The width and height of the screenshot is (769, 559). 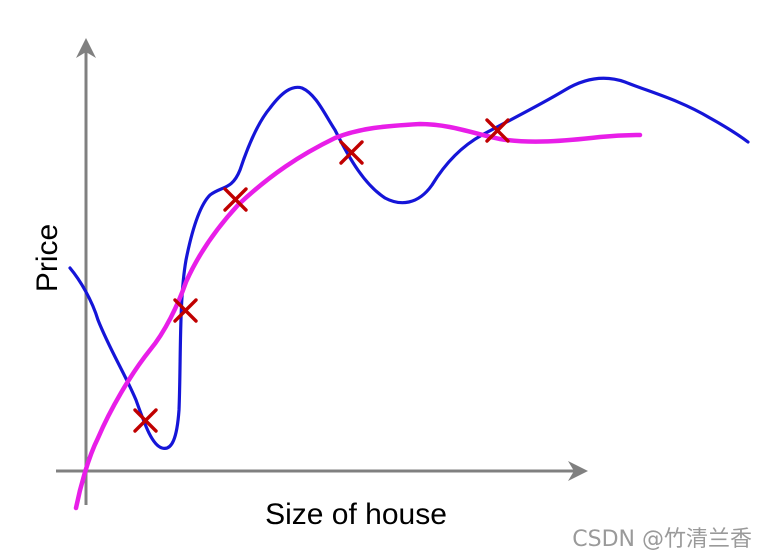 What do you see at coordinates (47, 258) in the screenshot?
I see `y-axis-label: Price` at bounding box center [47, 258].